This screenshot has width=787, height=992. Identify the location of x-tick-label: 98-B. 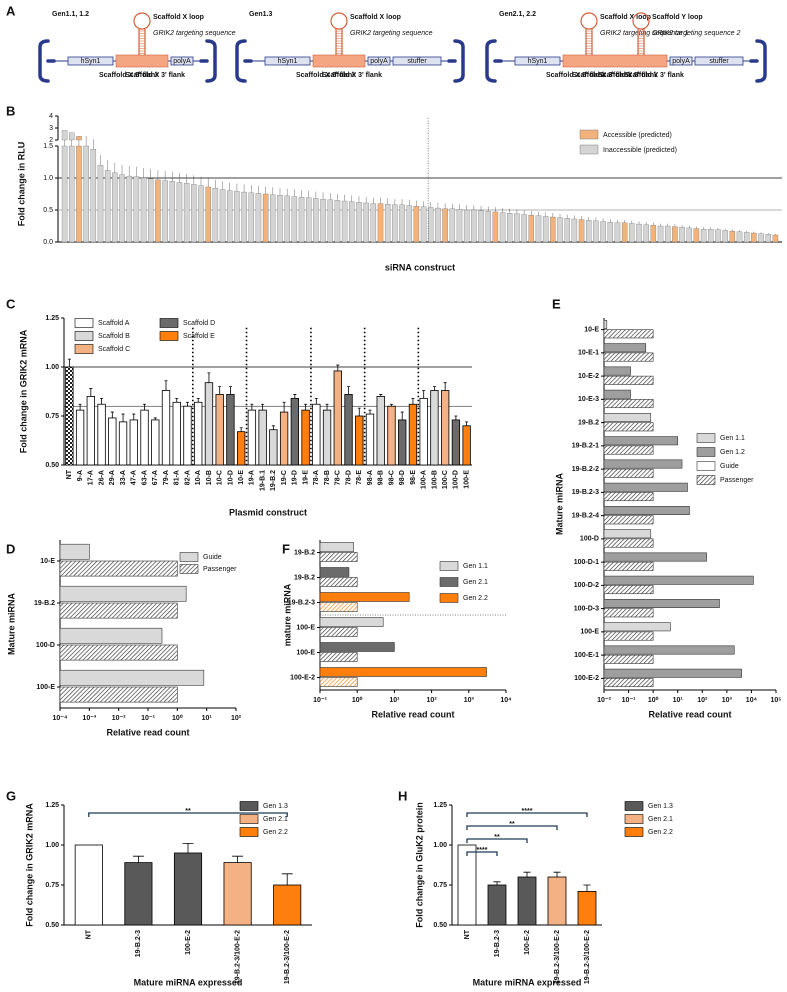
(381, 477).